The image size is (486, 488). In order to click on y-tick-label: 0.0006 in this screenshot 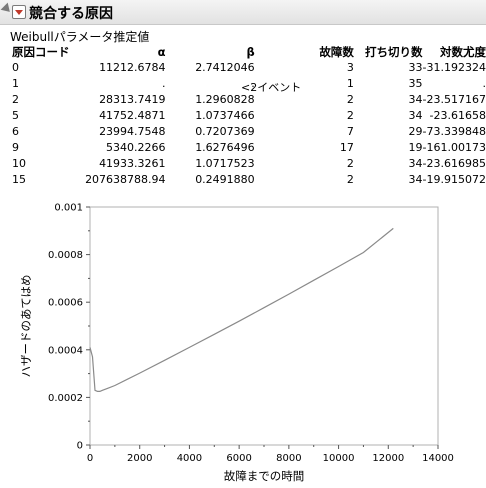, I will do `click(65, 303)`.